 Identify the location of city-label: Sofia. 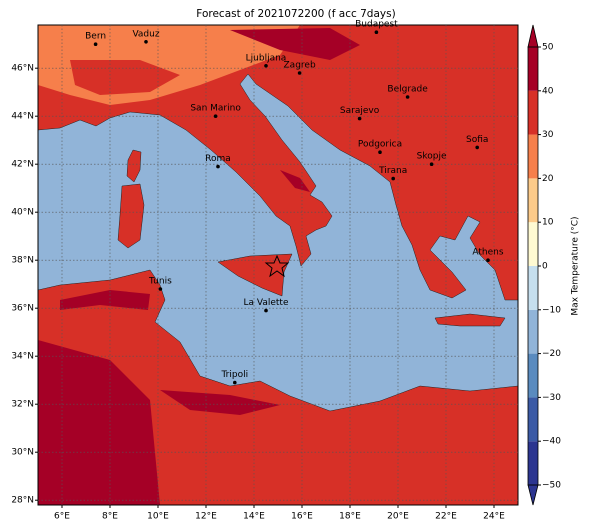
(477, 140).